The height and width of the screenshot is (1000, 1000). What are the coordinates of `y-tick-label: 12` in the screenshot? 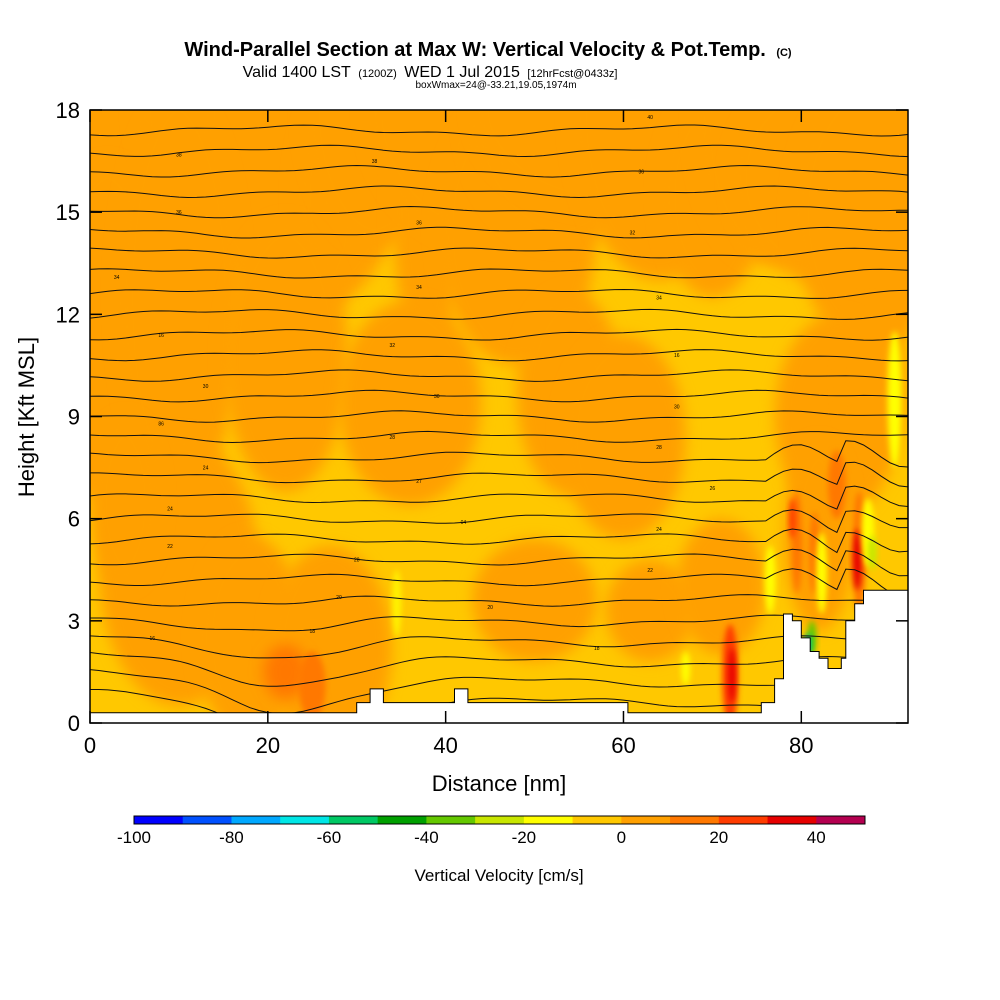 It's located at (68, 314).